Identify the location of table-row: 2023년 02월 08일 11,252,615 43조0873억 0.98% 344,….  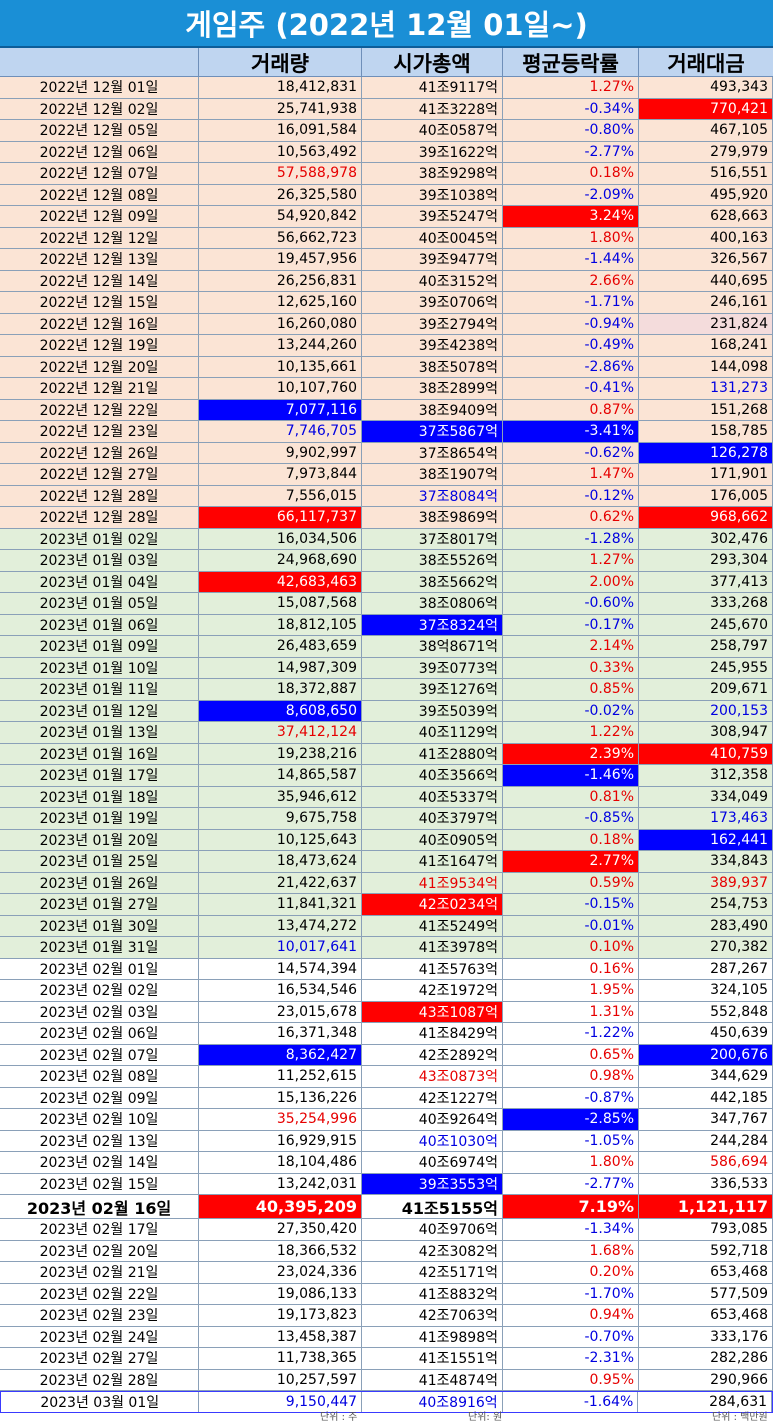
(386, 1077).